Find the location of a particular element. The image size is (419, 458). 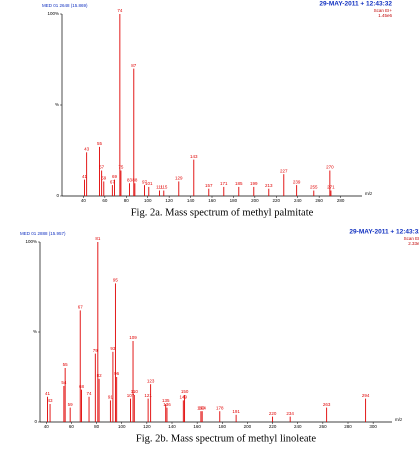

peak-label: 129 is located at coordinates (179, 178).